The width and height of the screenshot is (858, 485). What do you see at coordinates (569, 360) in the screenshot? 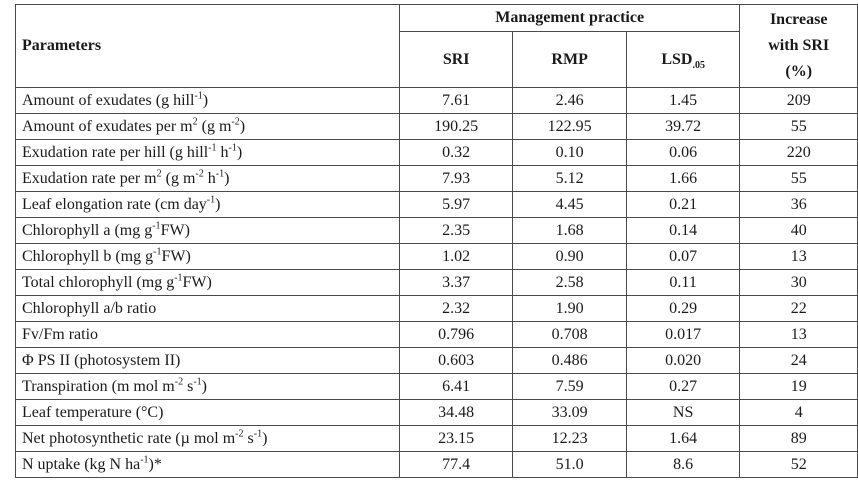
I see `cell-rmp: 0.486` at bounding box center [569, 360].